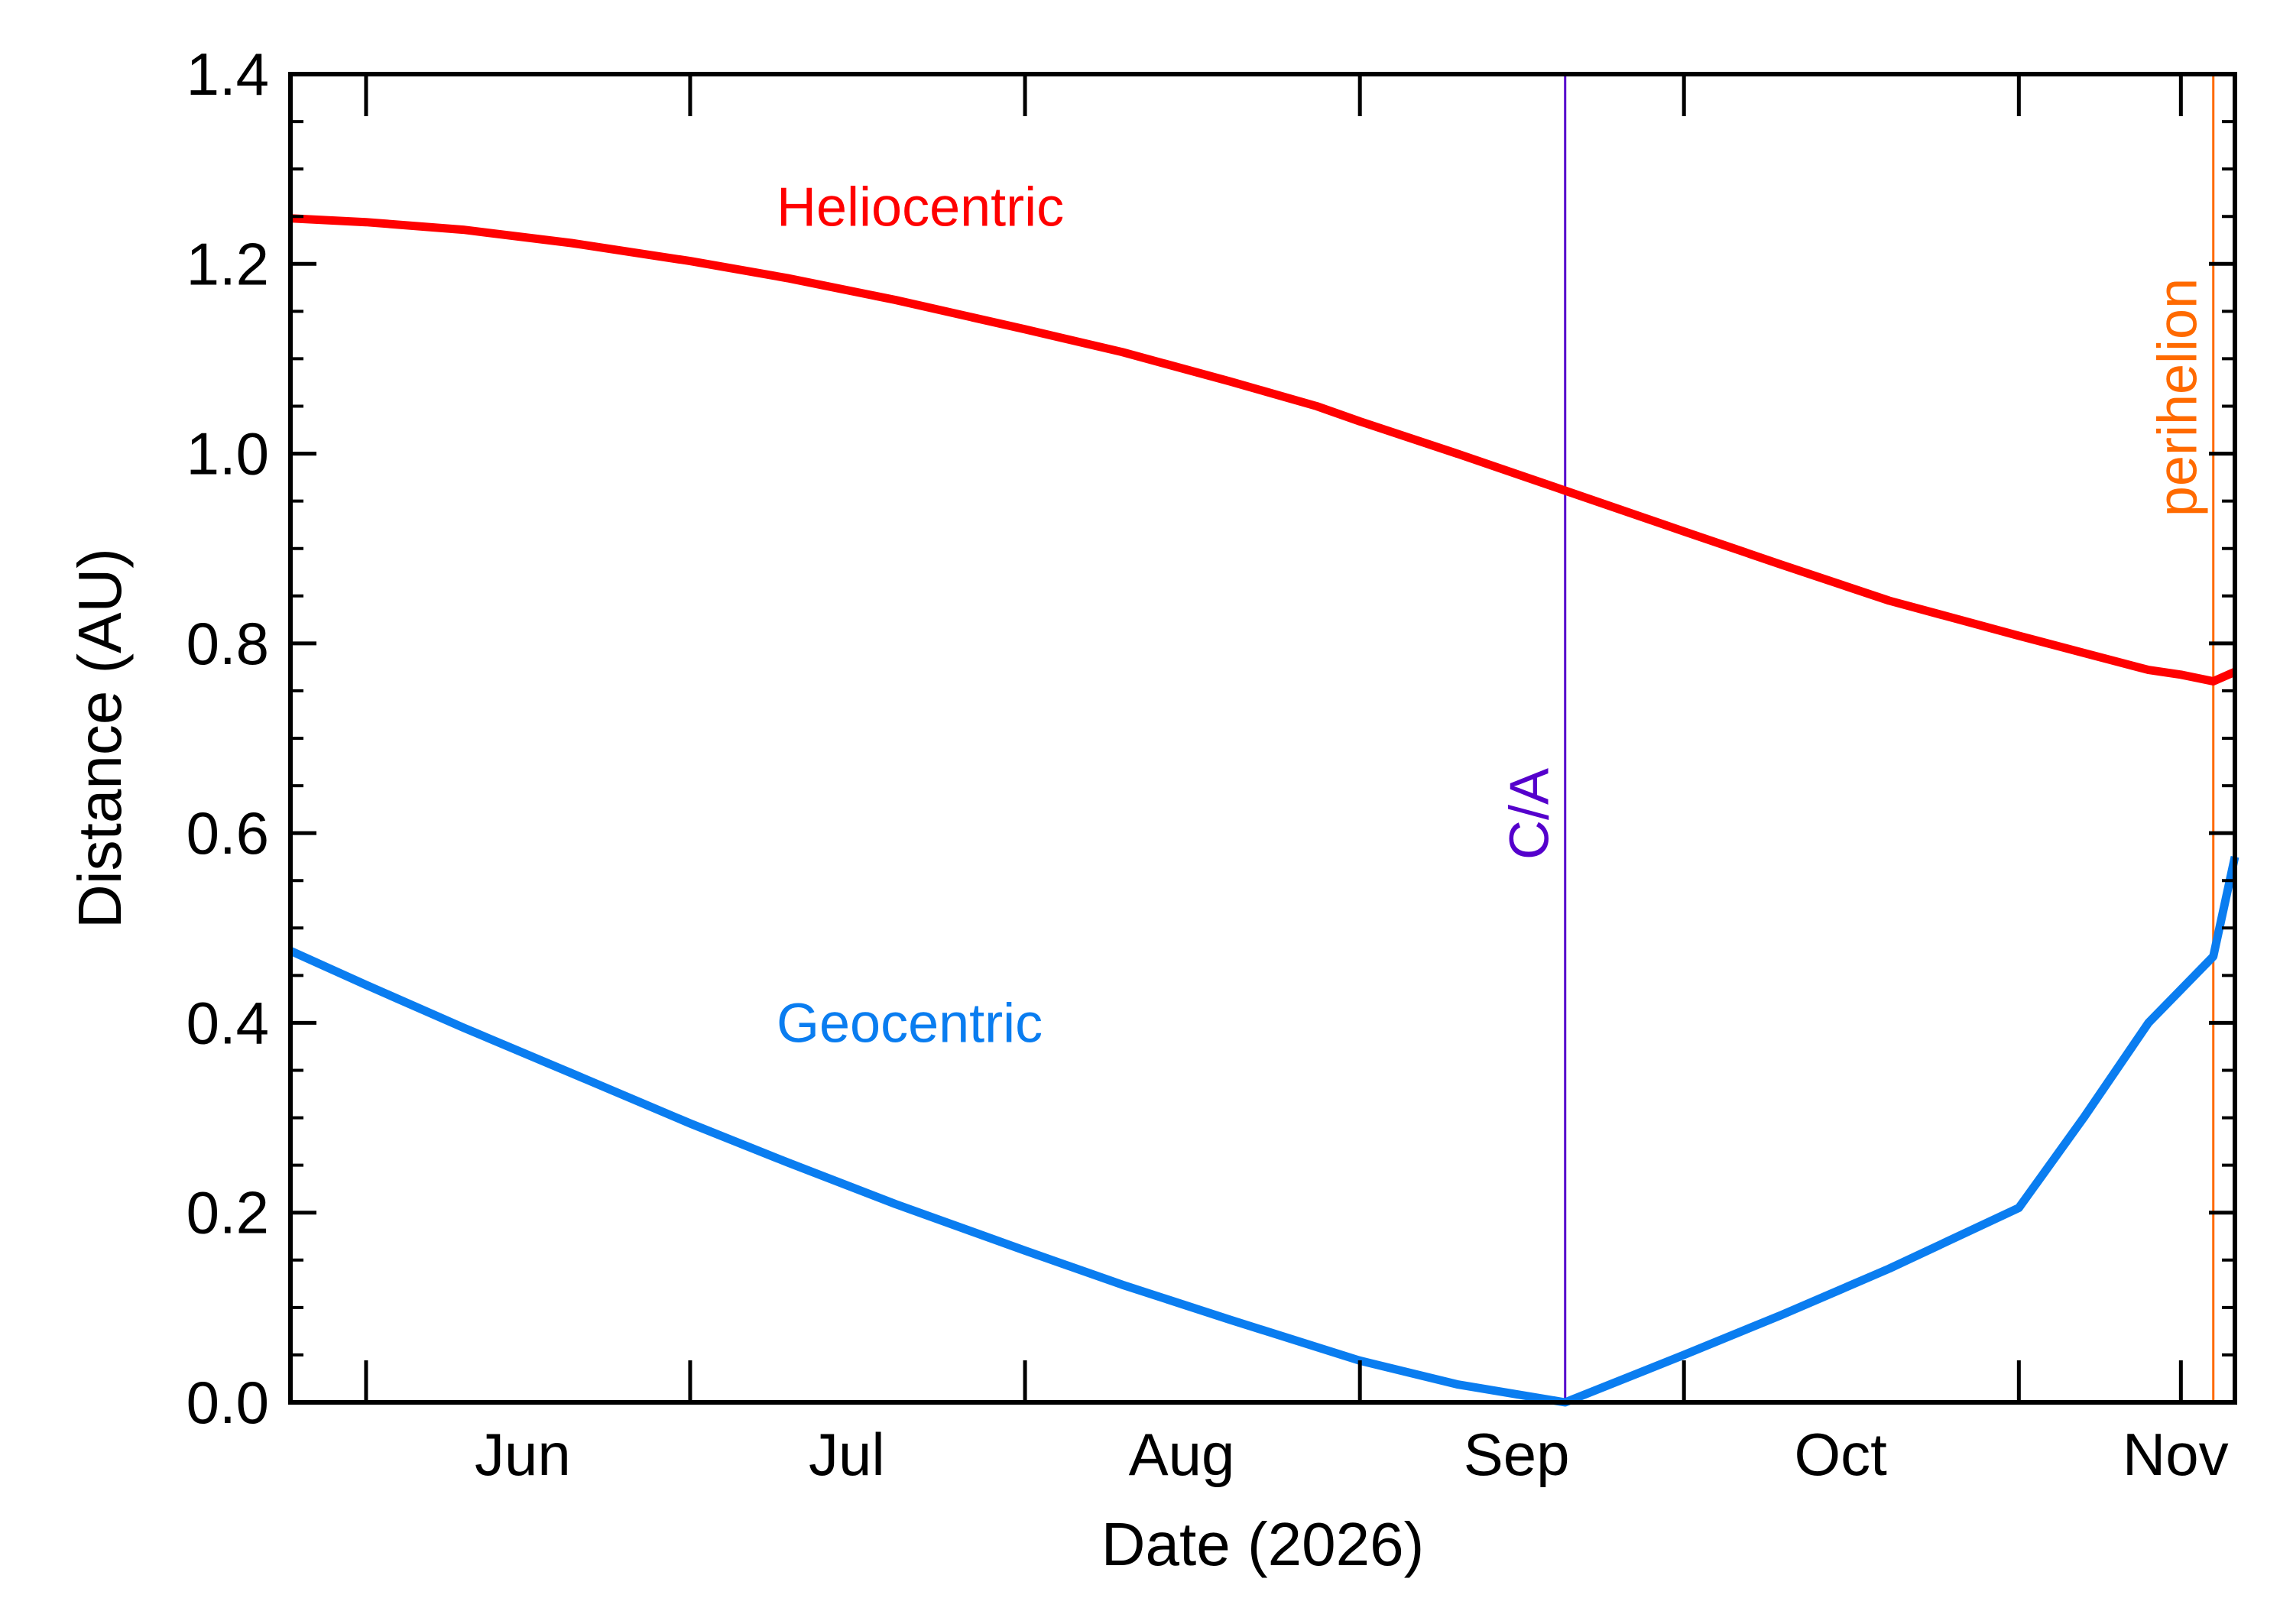  Describe the element at coordinates (1517, 1454) in the screenshot. I see `x-tick-label: Sep` at that location.